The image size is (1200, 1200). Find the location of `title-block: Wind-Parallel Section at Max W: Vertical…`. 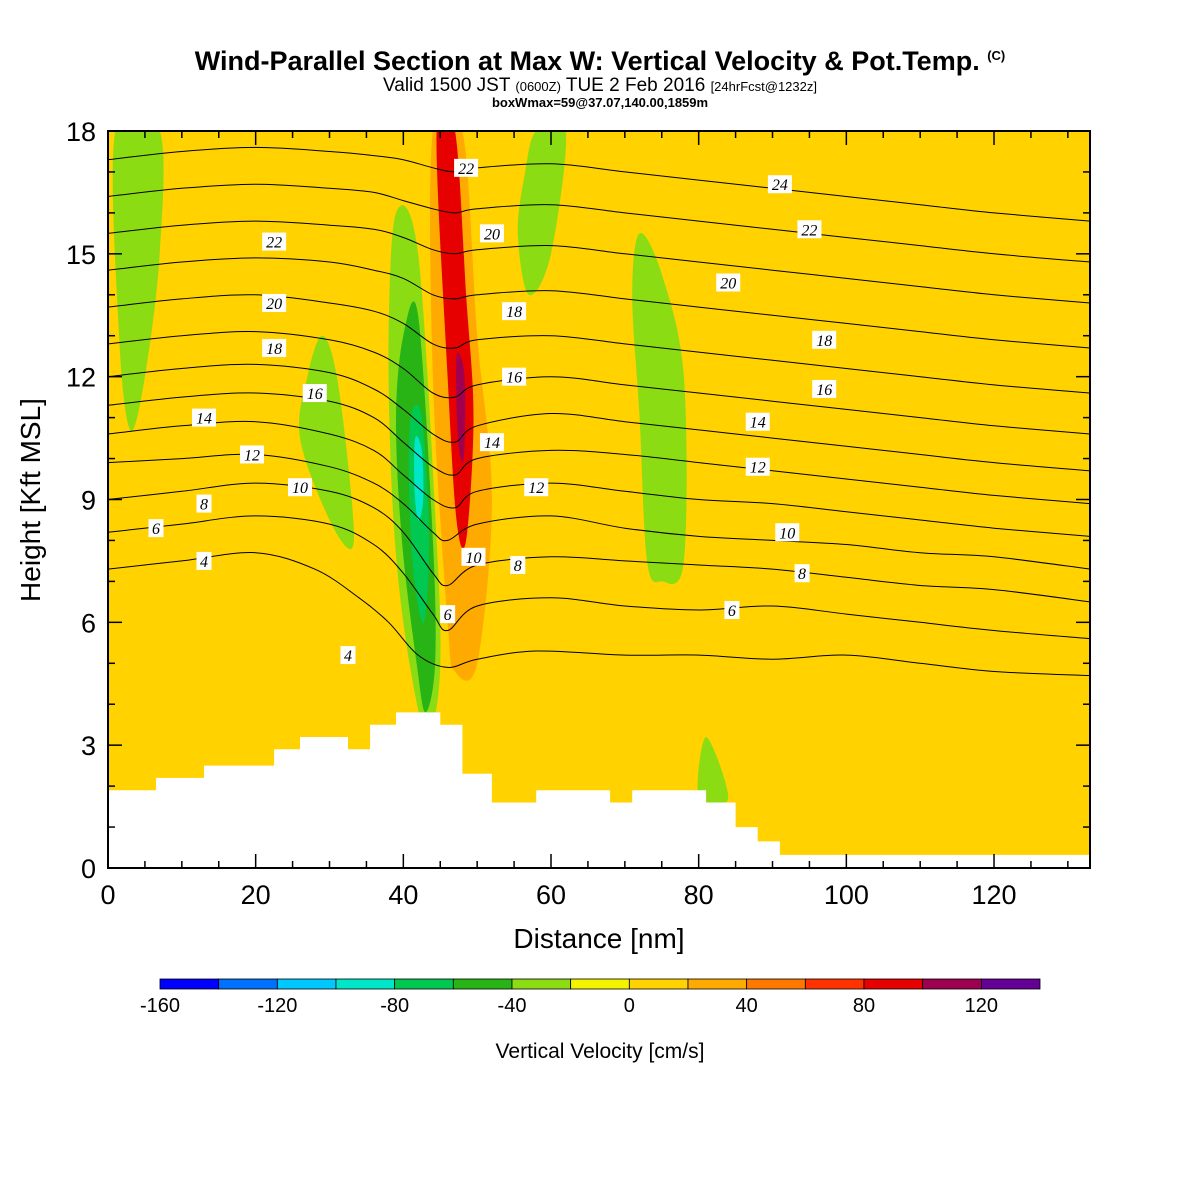

title-block: Wind-Parallel Section at Max W: Vertical… is located at coordinates (600, 75).